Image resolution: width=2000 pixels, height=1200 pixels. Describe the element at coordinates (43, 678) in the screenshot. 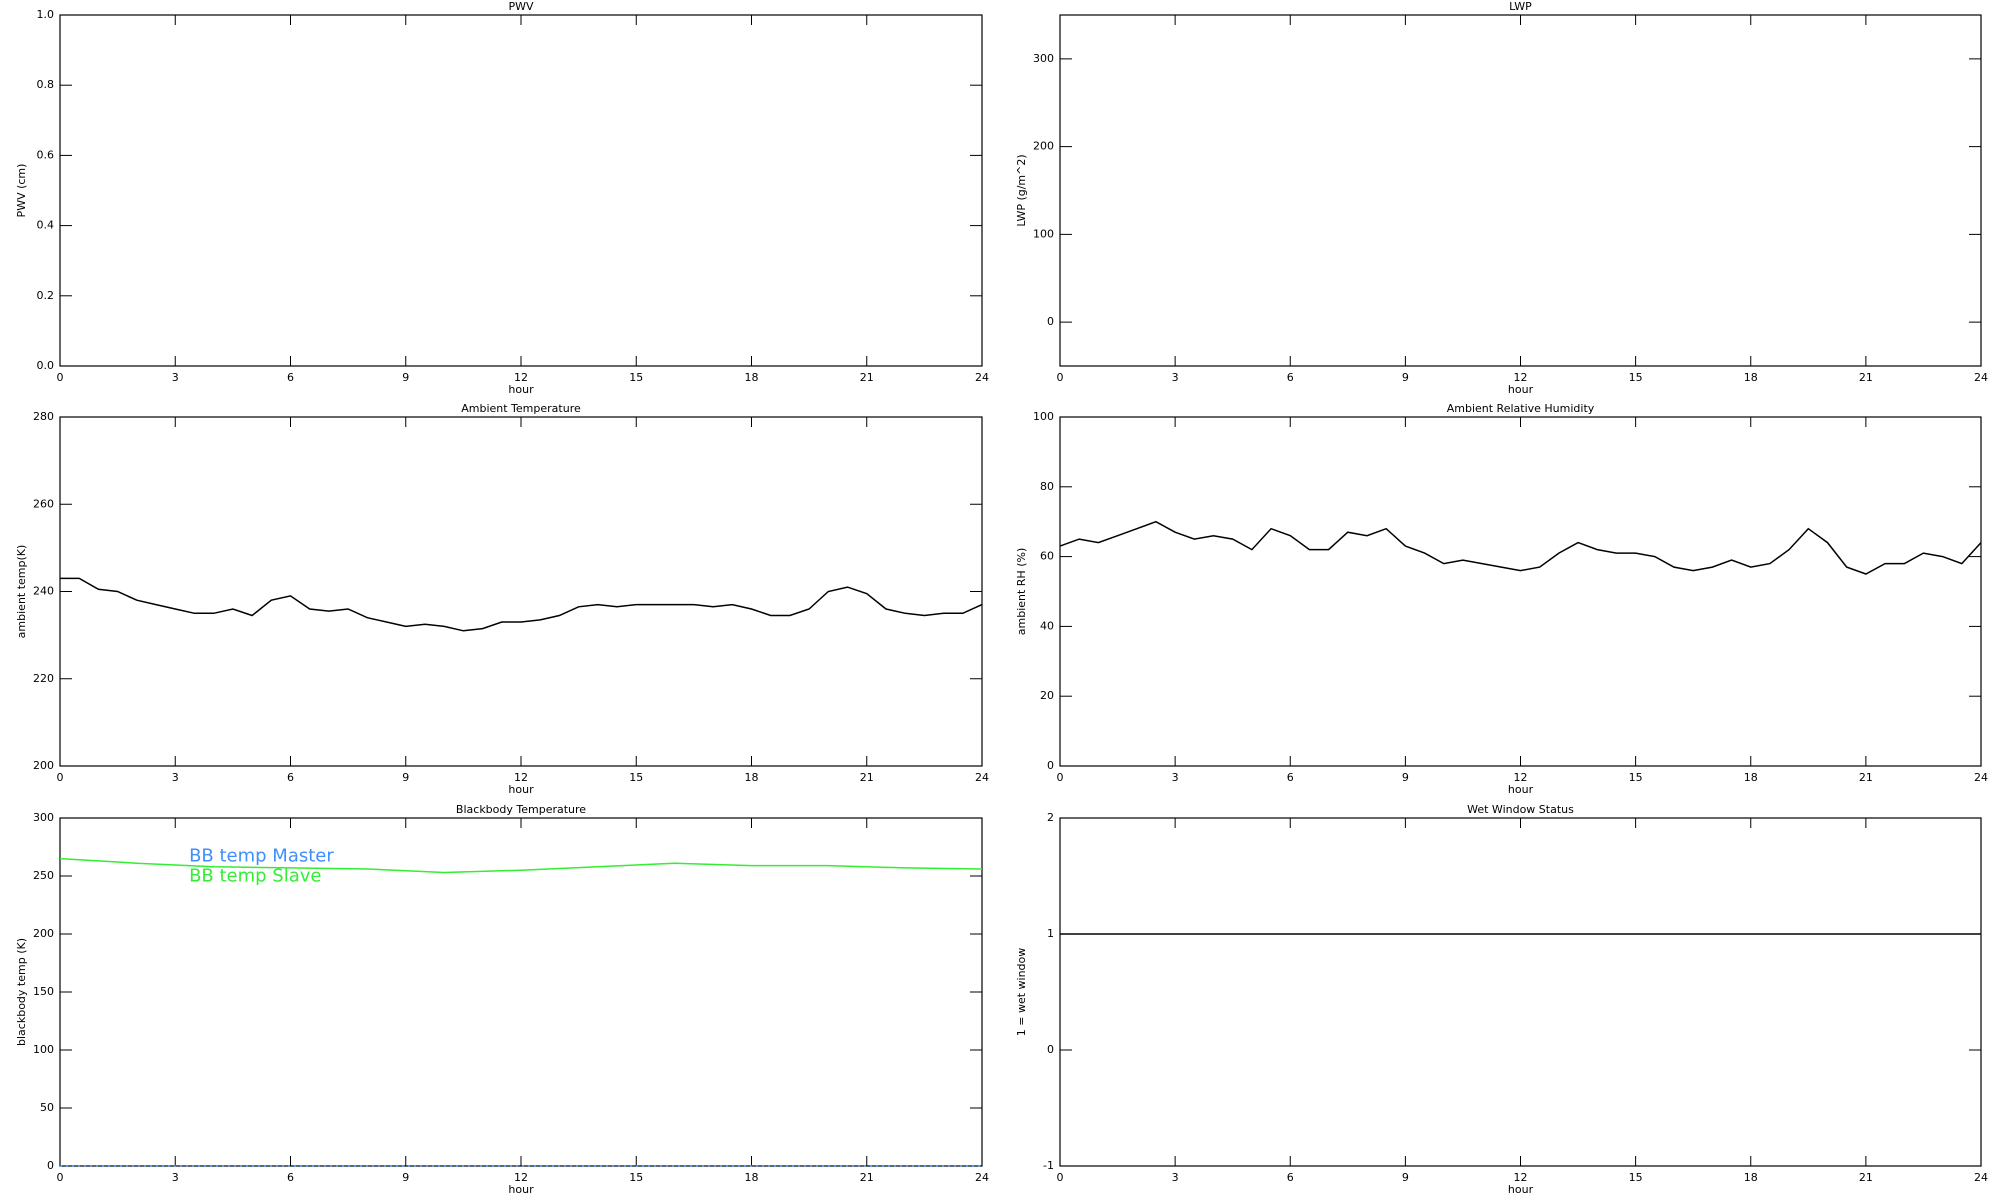

I see `y-tick-label: 220` at that location.